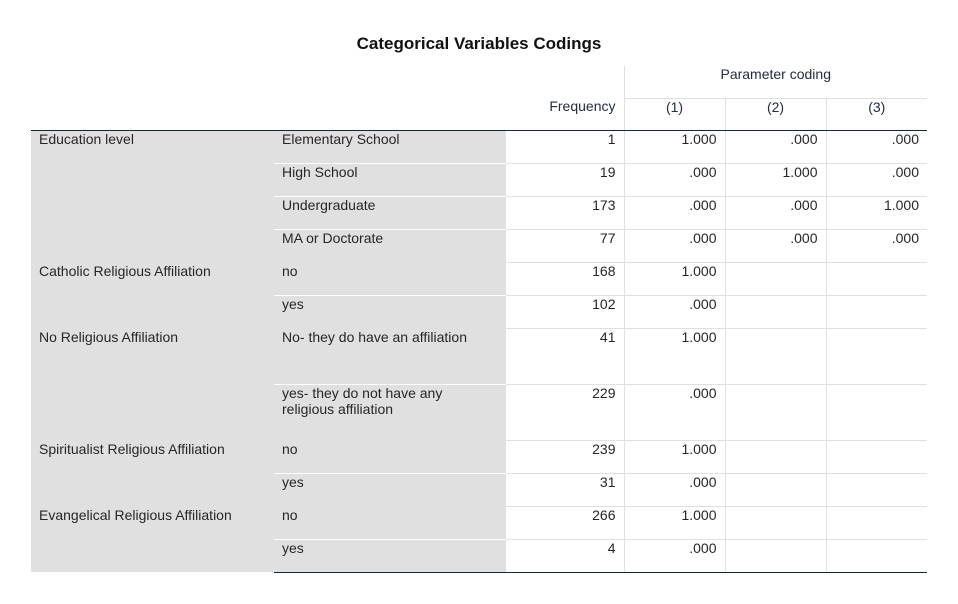  What do you see at coordinates (479, 43) in the screenshot?
I see `table-title: Categorical Variables Codings` at bounding box center [479, 43].